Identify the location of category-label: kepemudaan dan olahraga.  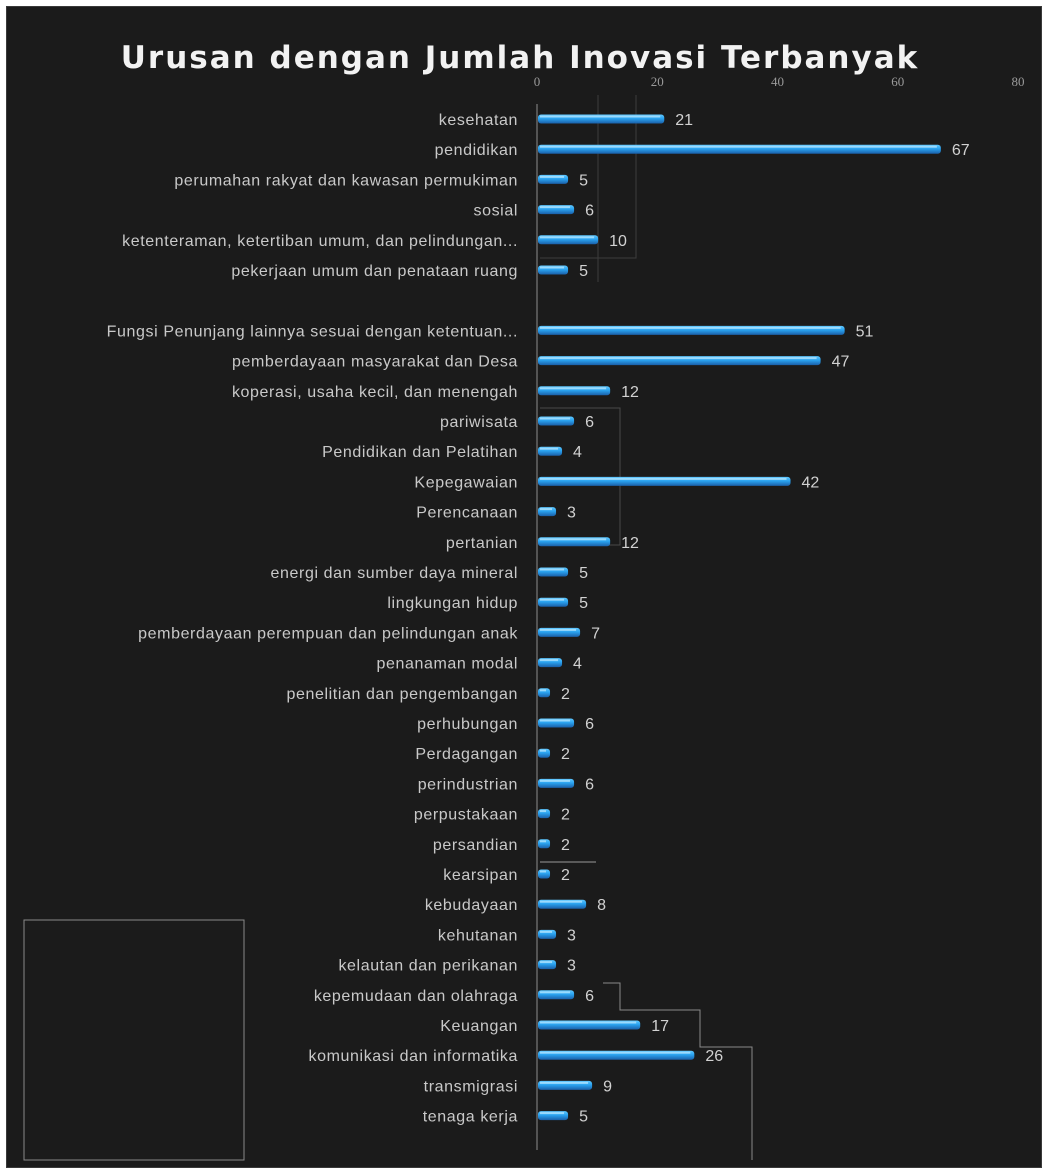
(416, 996).